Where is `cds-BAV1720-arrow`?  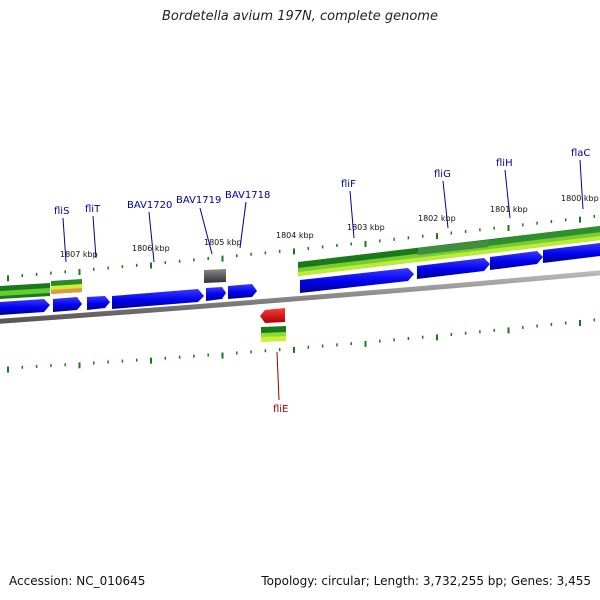 cds-BAV1720-arrow is located at coordinates (158, 299).